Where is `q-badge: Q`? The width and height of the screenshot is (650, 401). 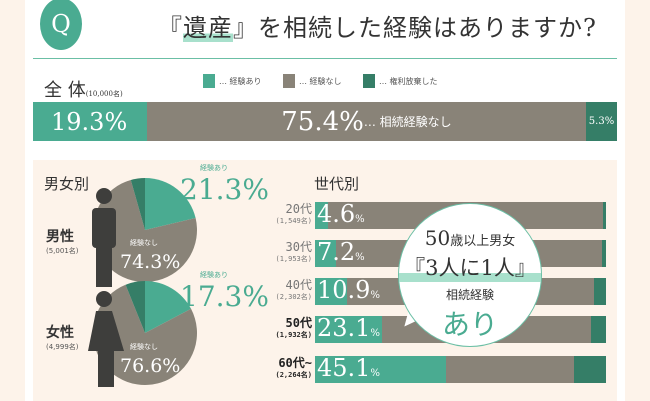
q-badge: Q is located at coordinates (61, 25).